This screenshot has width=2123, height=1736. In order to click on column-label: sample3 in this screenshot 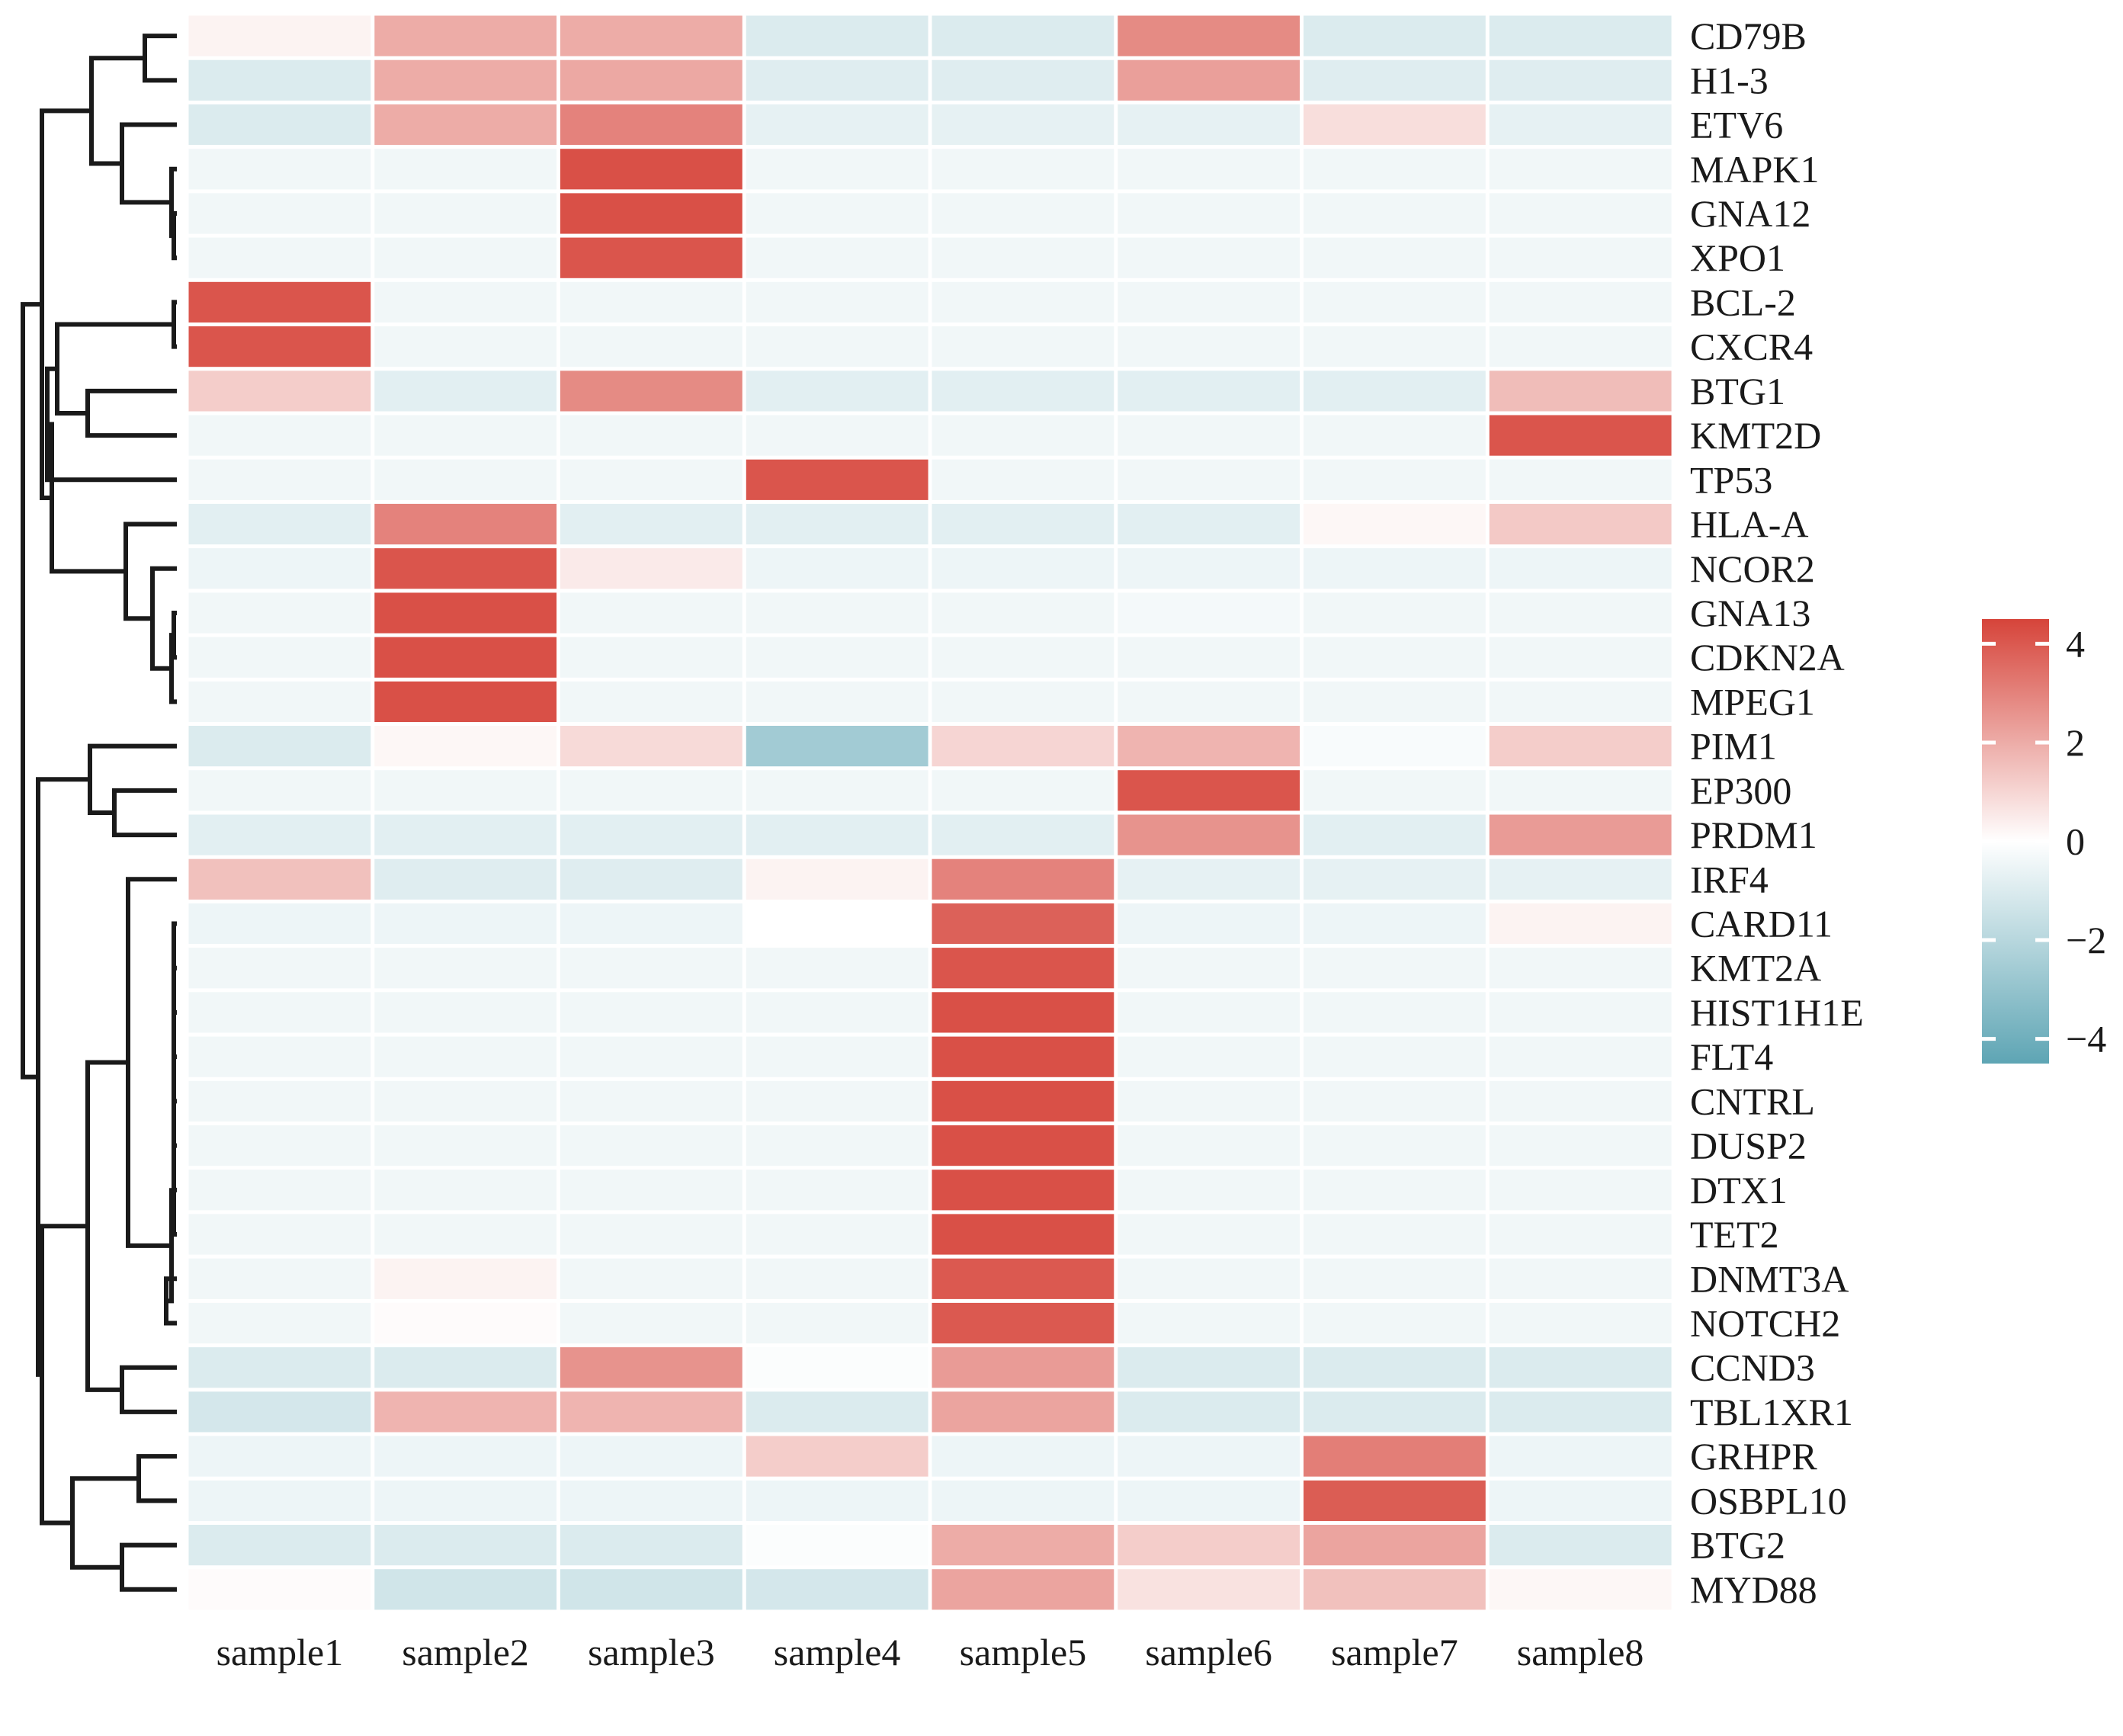, I will do `click(651, 1652)`.